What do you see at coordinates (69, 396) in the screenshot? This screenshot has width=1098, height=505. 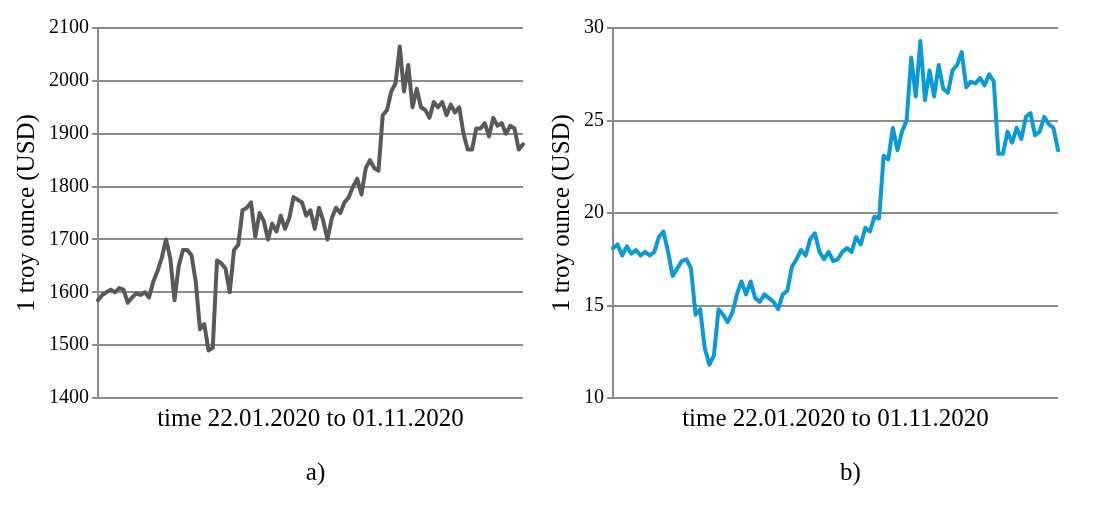 I see `y-tick-label: 1400` at bounding box center [69, 396].